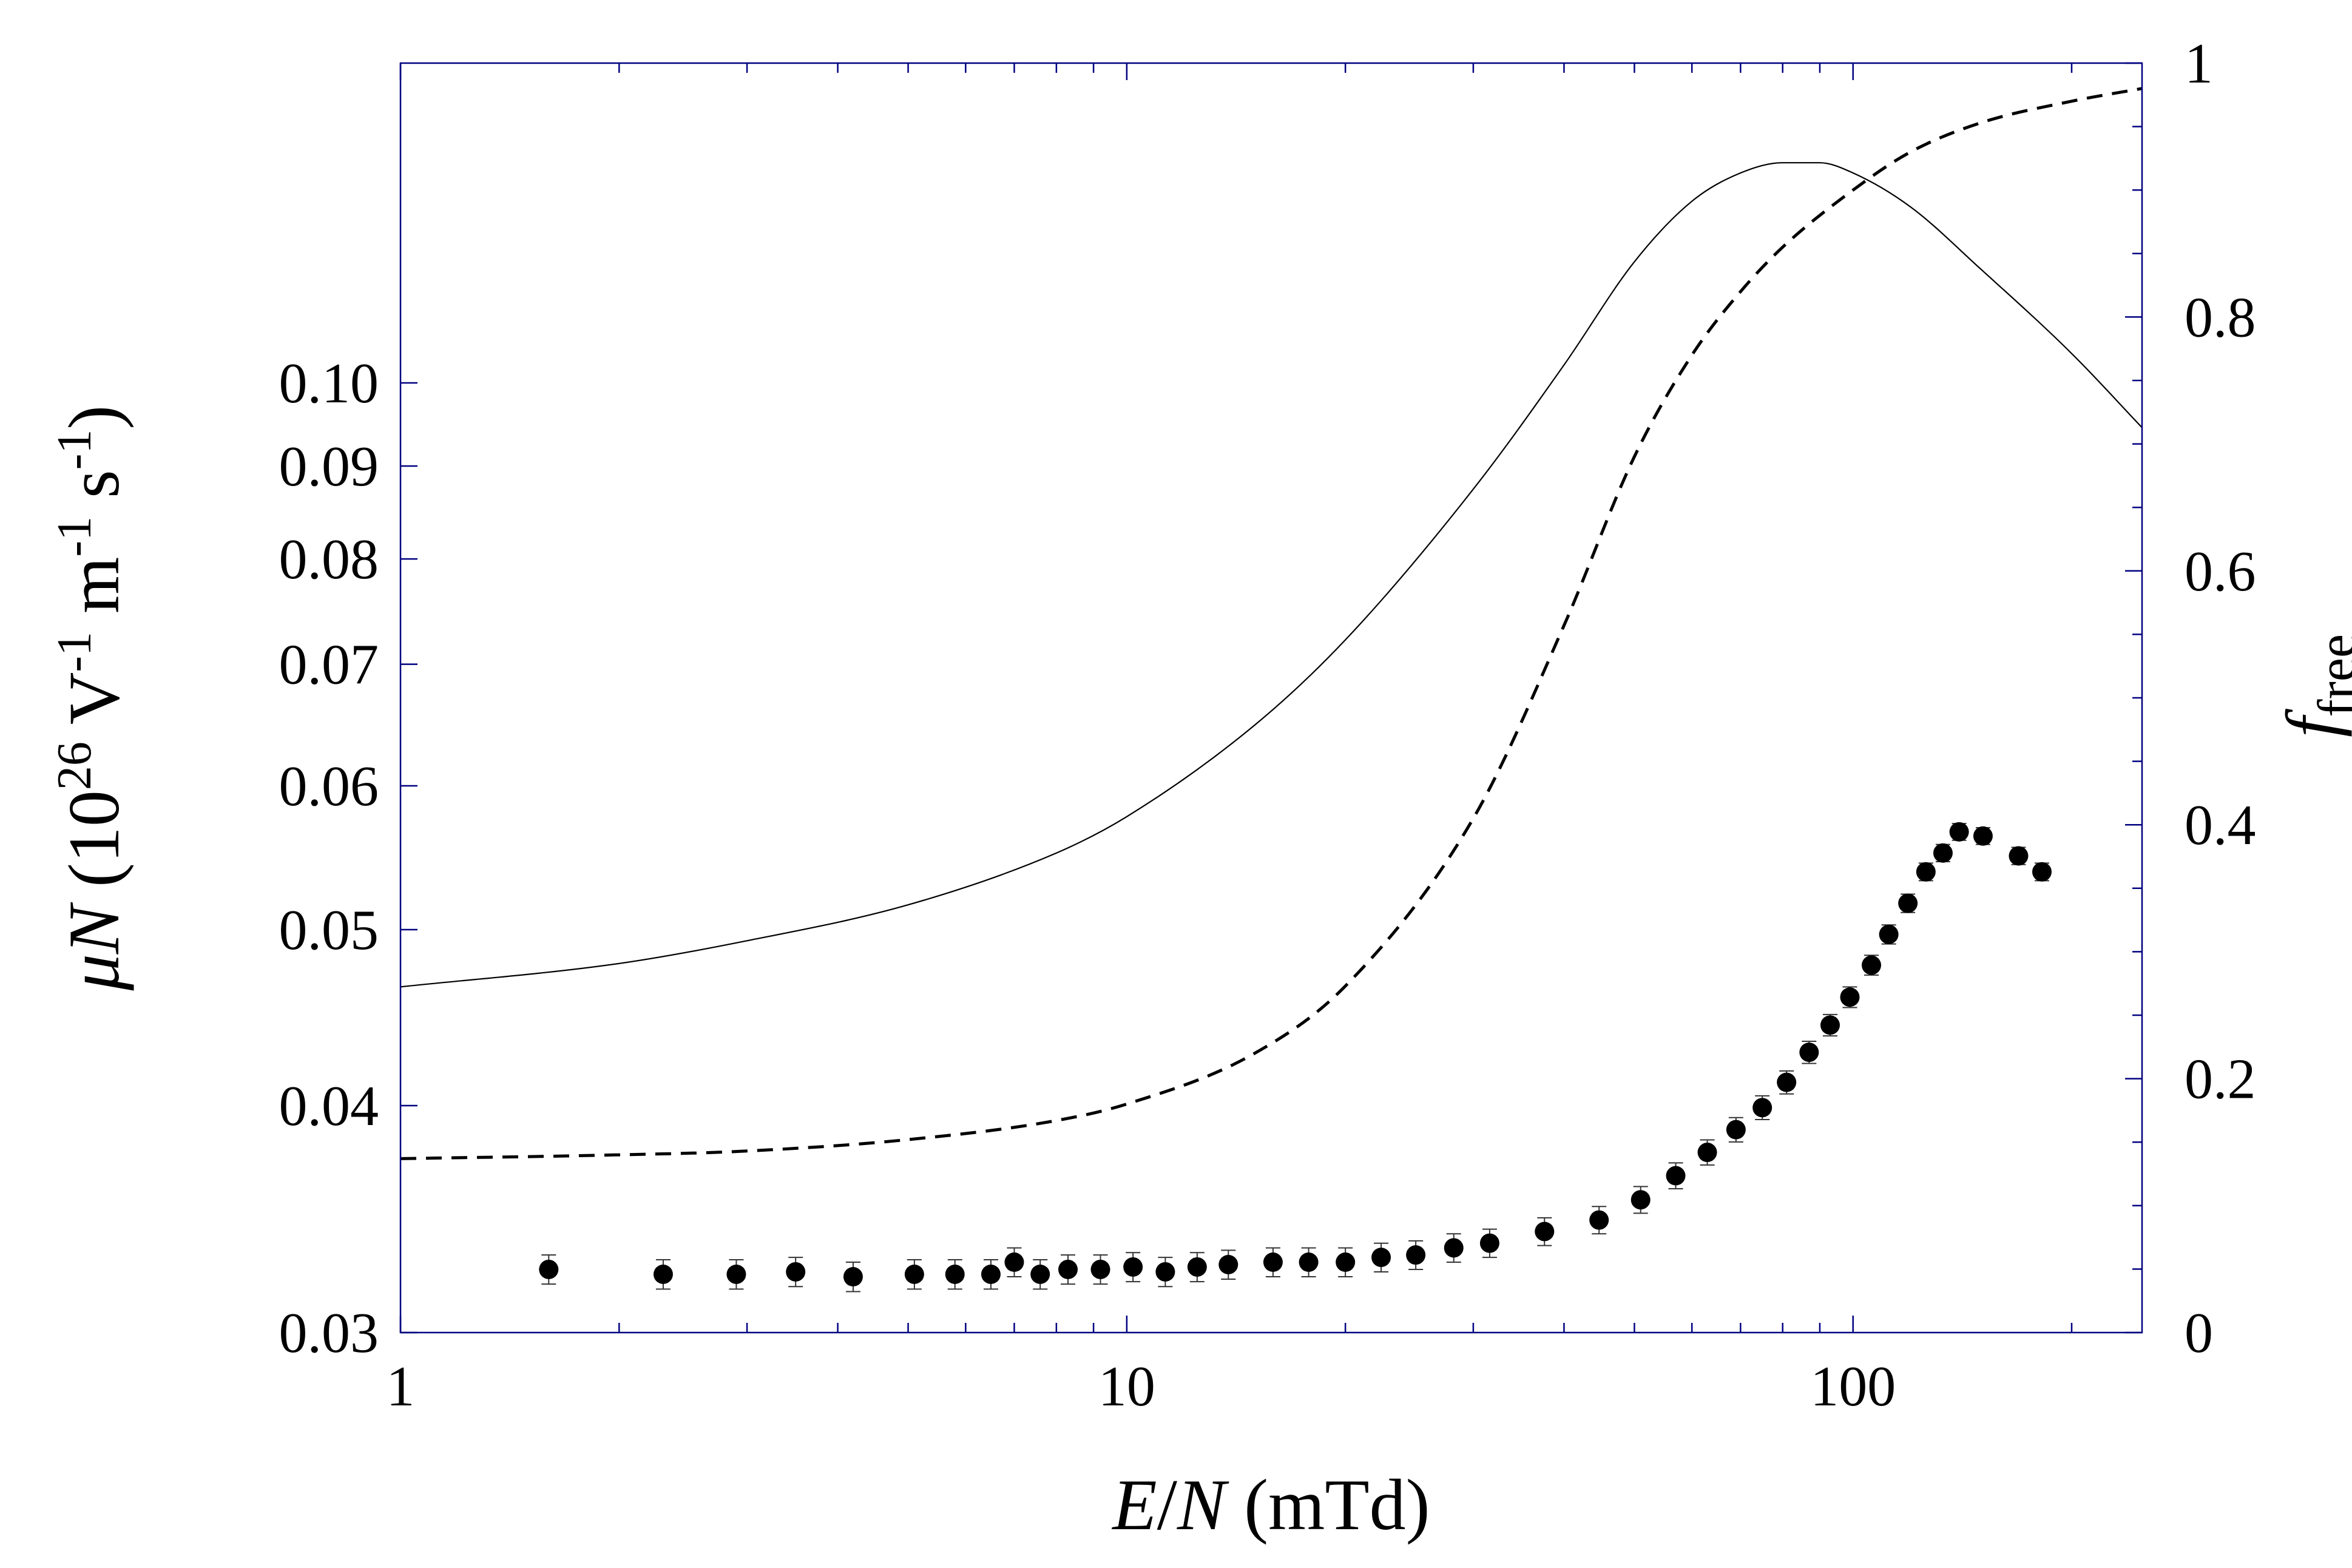  Describe the element at coordinates (74, 536) in the screenshot. I see `y-left-title-exp3: -1` at that location.